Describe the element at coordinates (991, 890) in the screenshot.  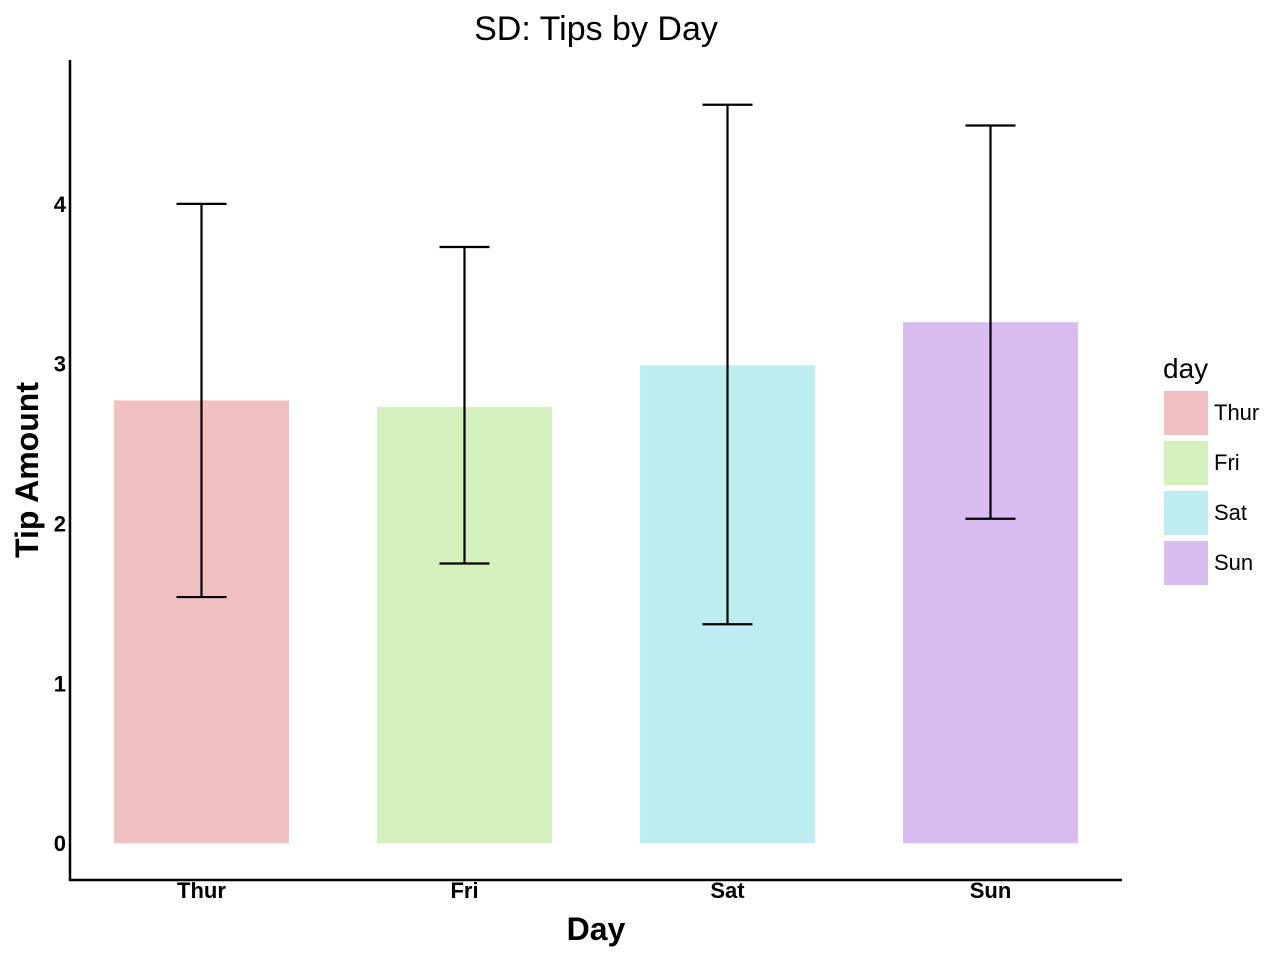
I see `x-tick-label: Sun` at that location.